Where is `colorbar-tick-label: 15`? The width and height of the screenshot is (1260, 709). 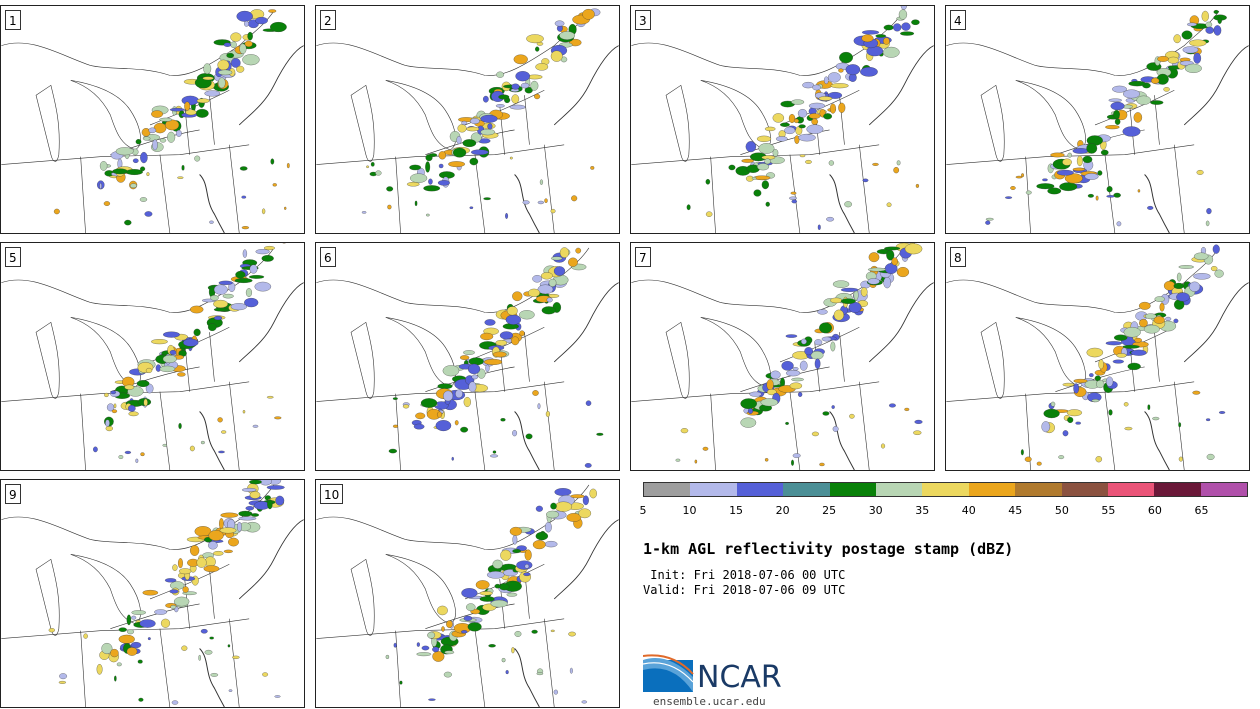
colorbar-tick-label: 15 is located at coordinates (736, 510).